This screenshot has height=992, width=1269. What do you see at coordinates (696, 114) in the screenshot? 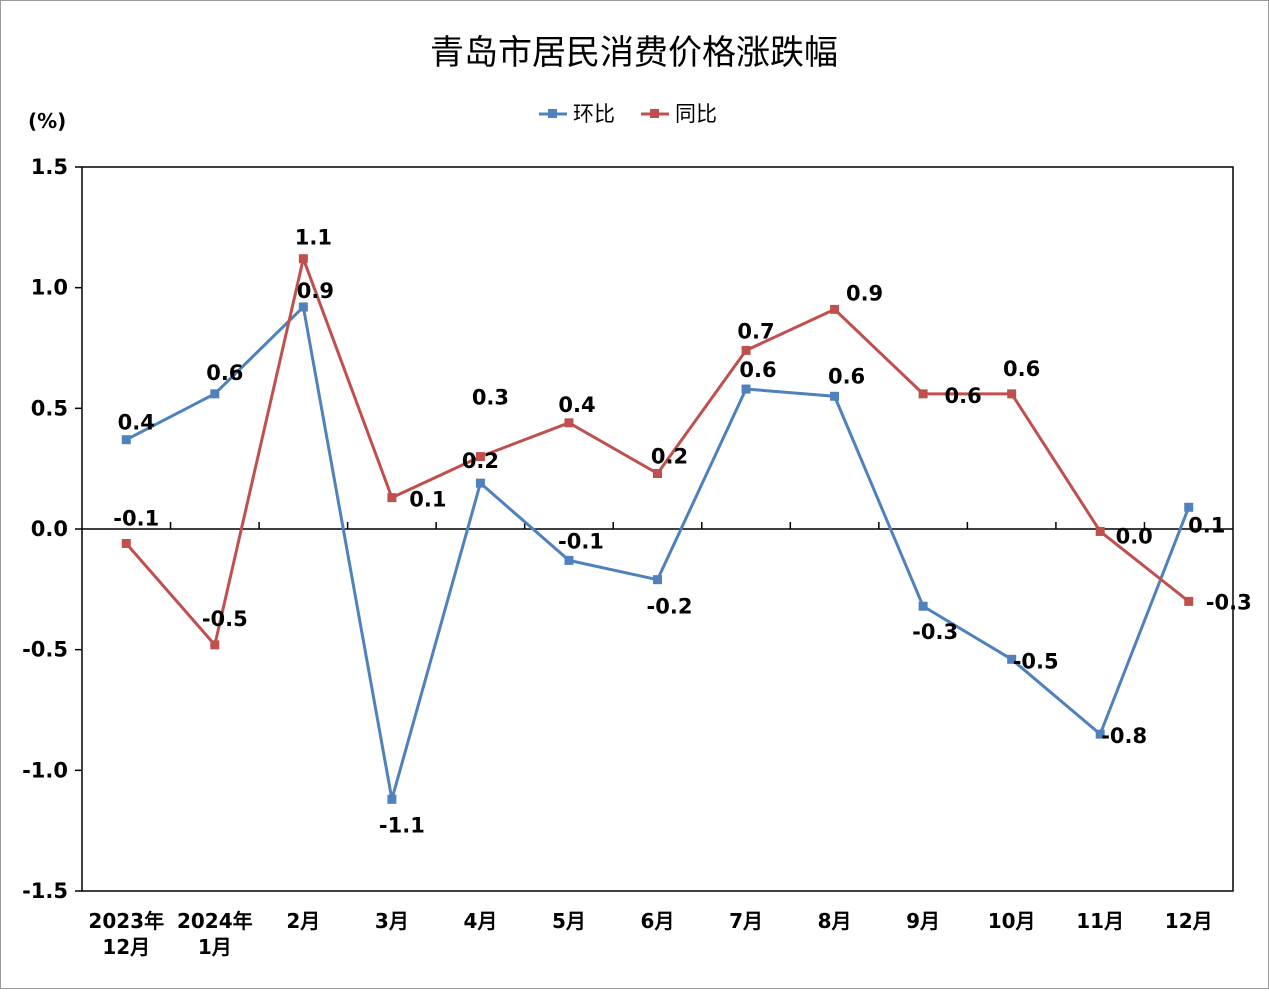
I see `legend-label-2: 同比` at bounding box center [696, 114].